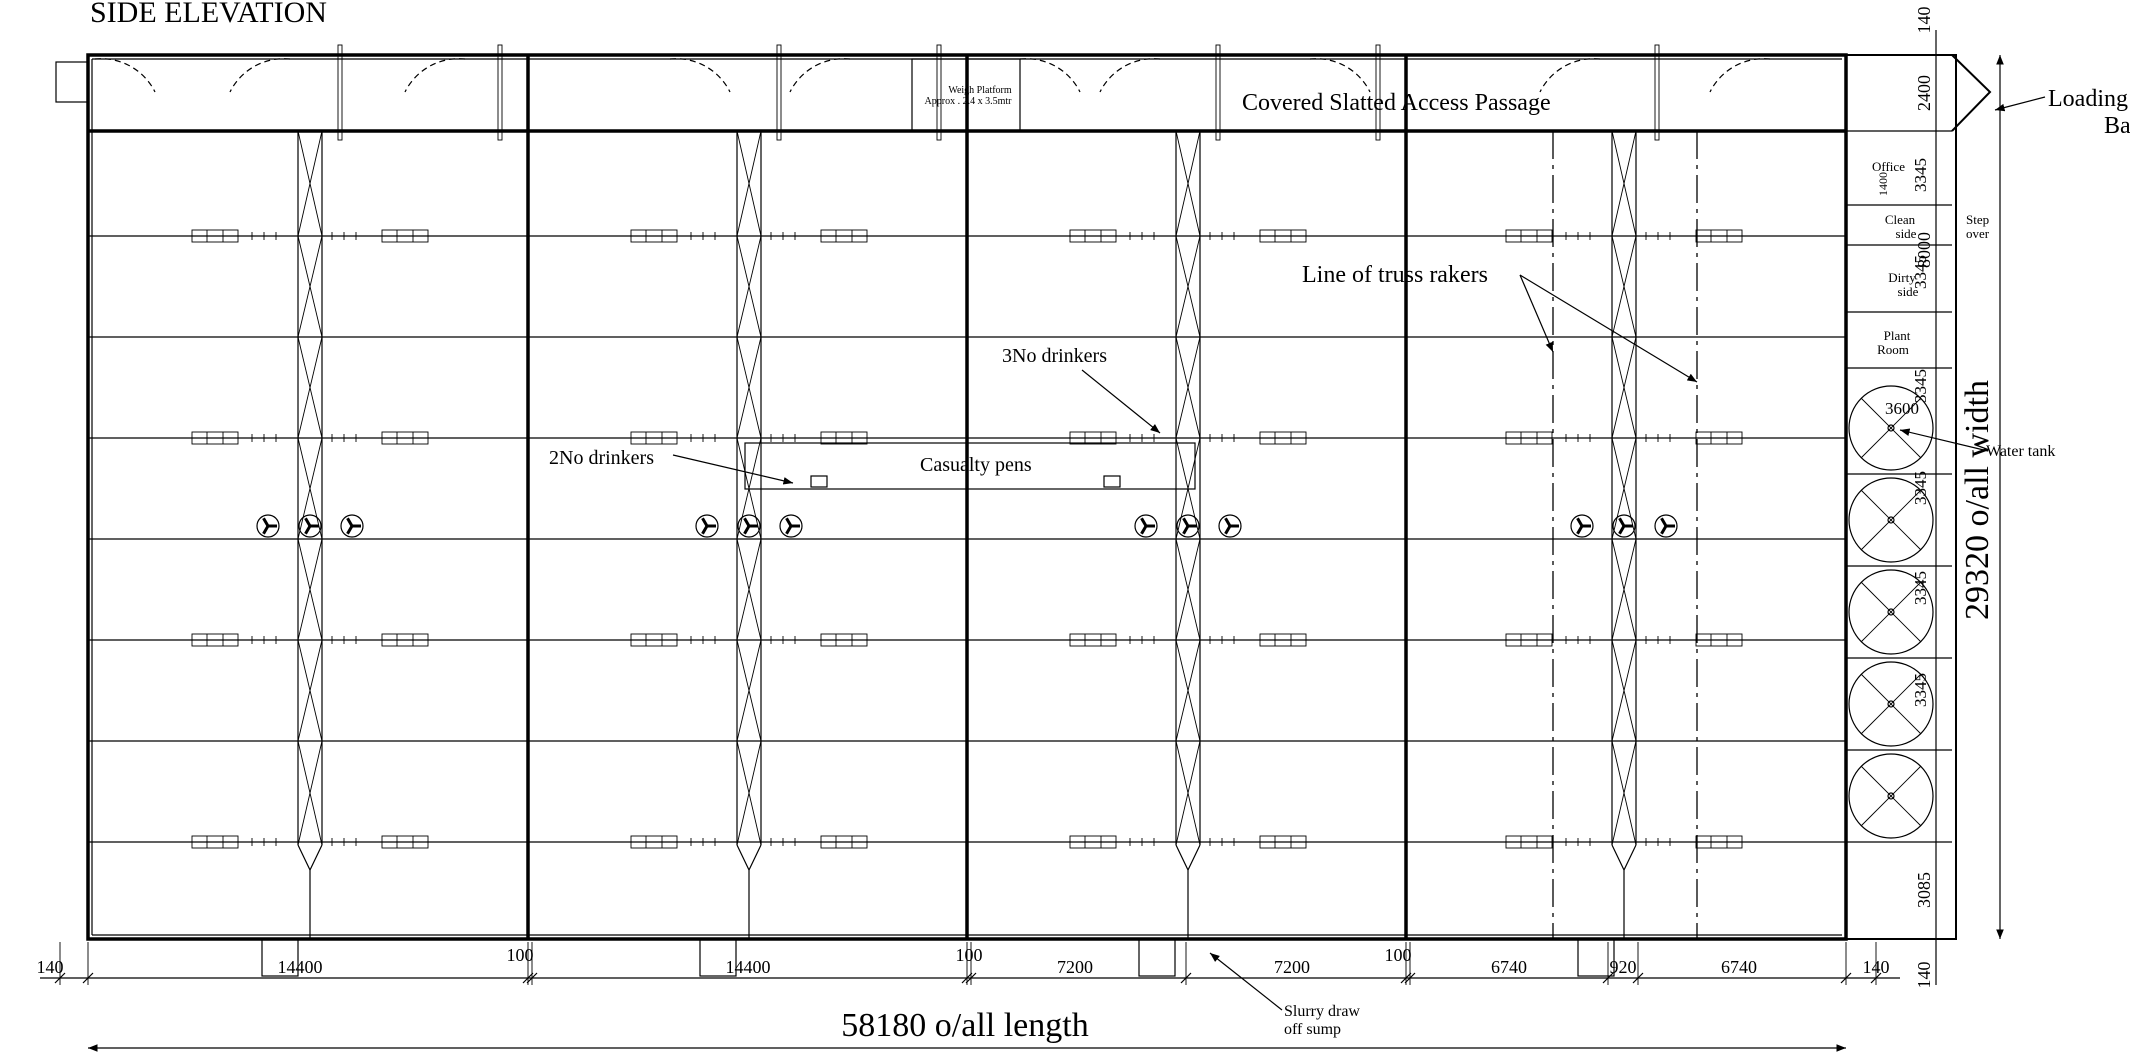 The width and height of the screenshot is (2130, 1057). I want to click on slurry-sump-label: Slurry draw, so click(1322, 1011).